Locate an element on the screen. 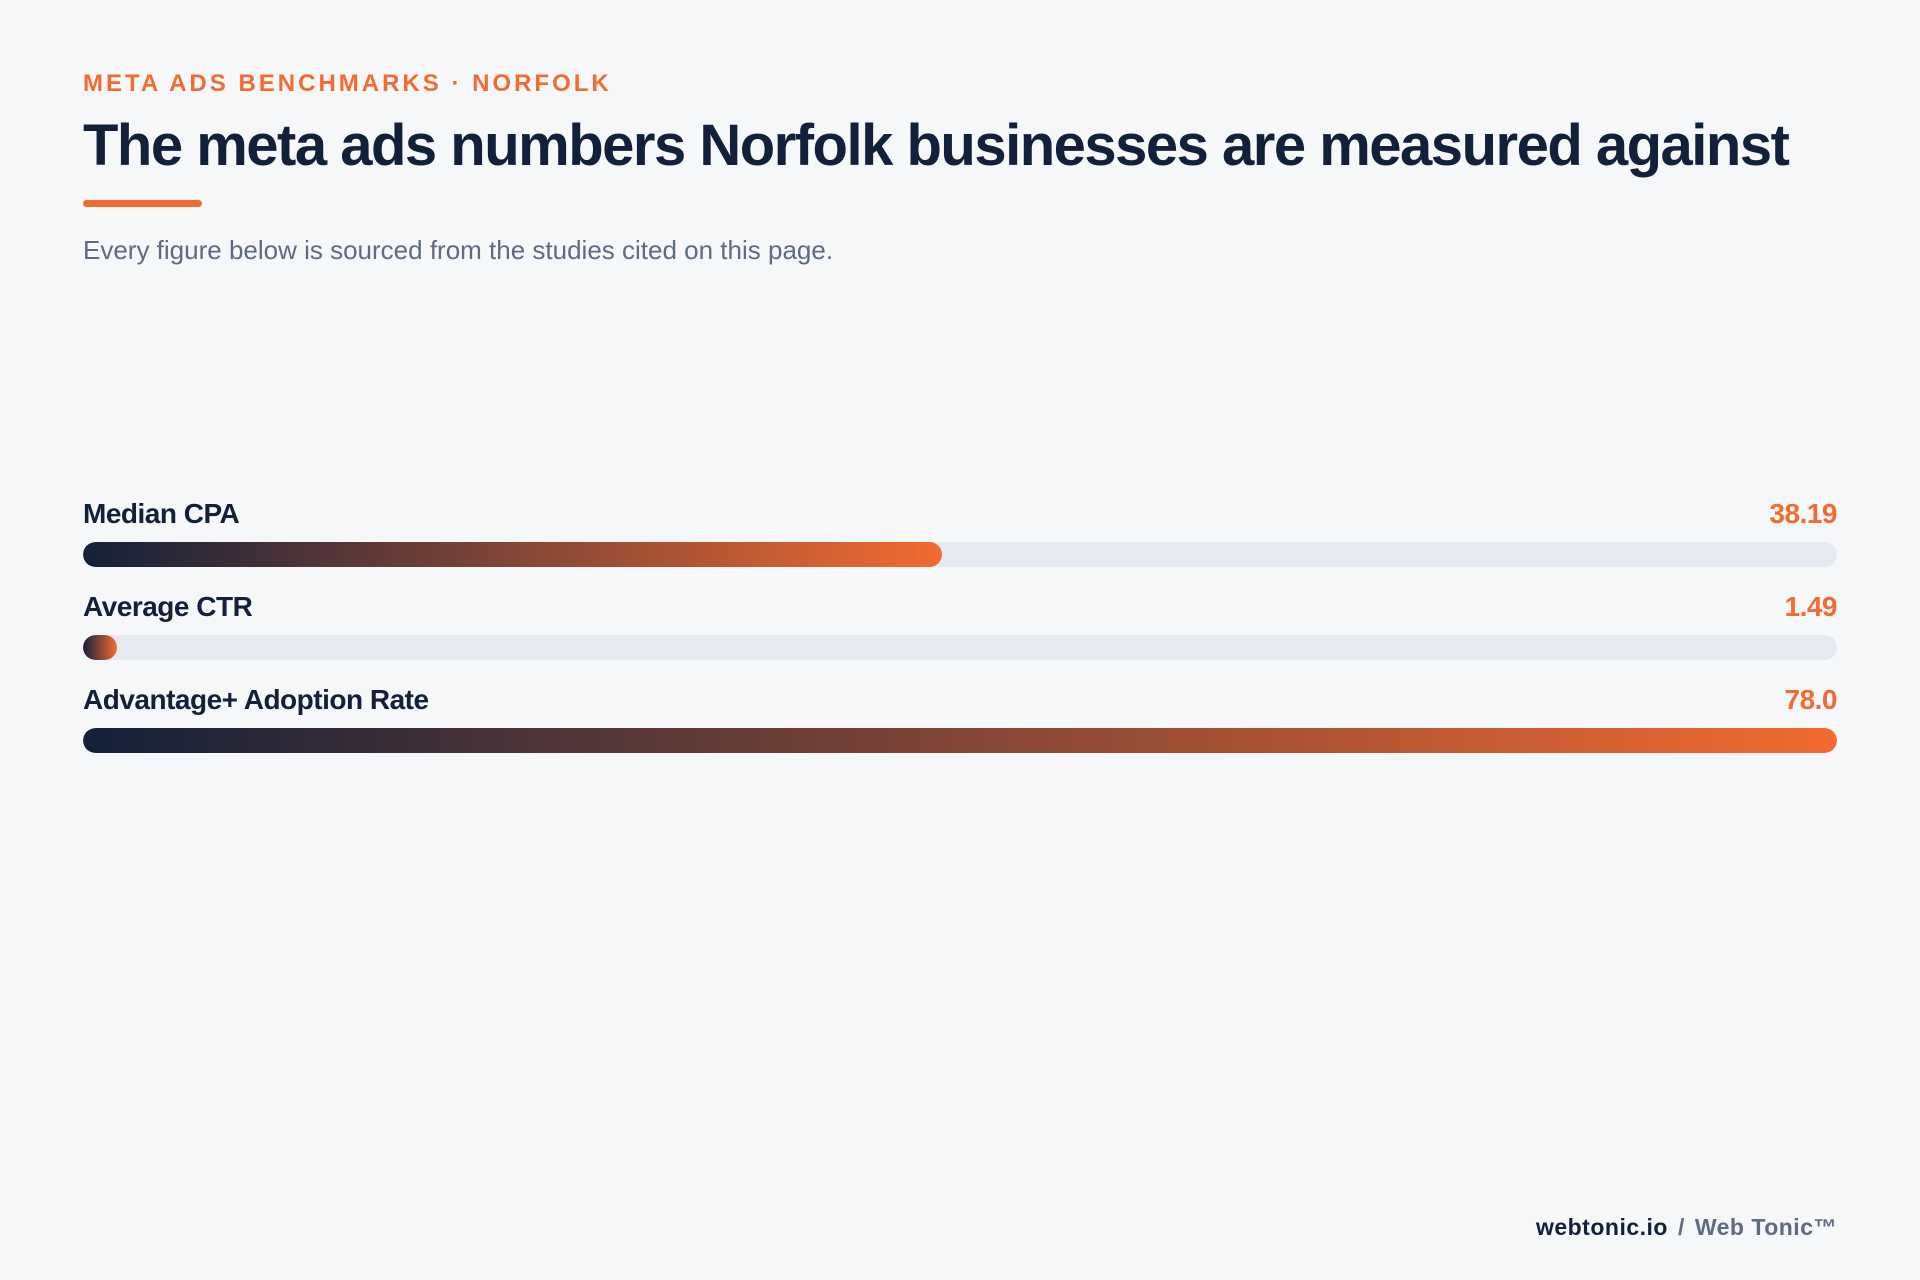 Image resolution: width=1920 pixels, height=1280 pixels. bar-header: Median CPA 38.19 is located at coordinates (960, 517).